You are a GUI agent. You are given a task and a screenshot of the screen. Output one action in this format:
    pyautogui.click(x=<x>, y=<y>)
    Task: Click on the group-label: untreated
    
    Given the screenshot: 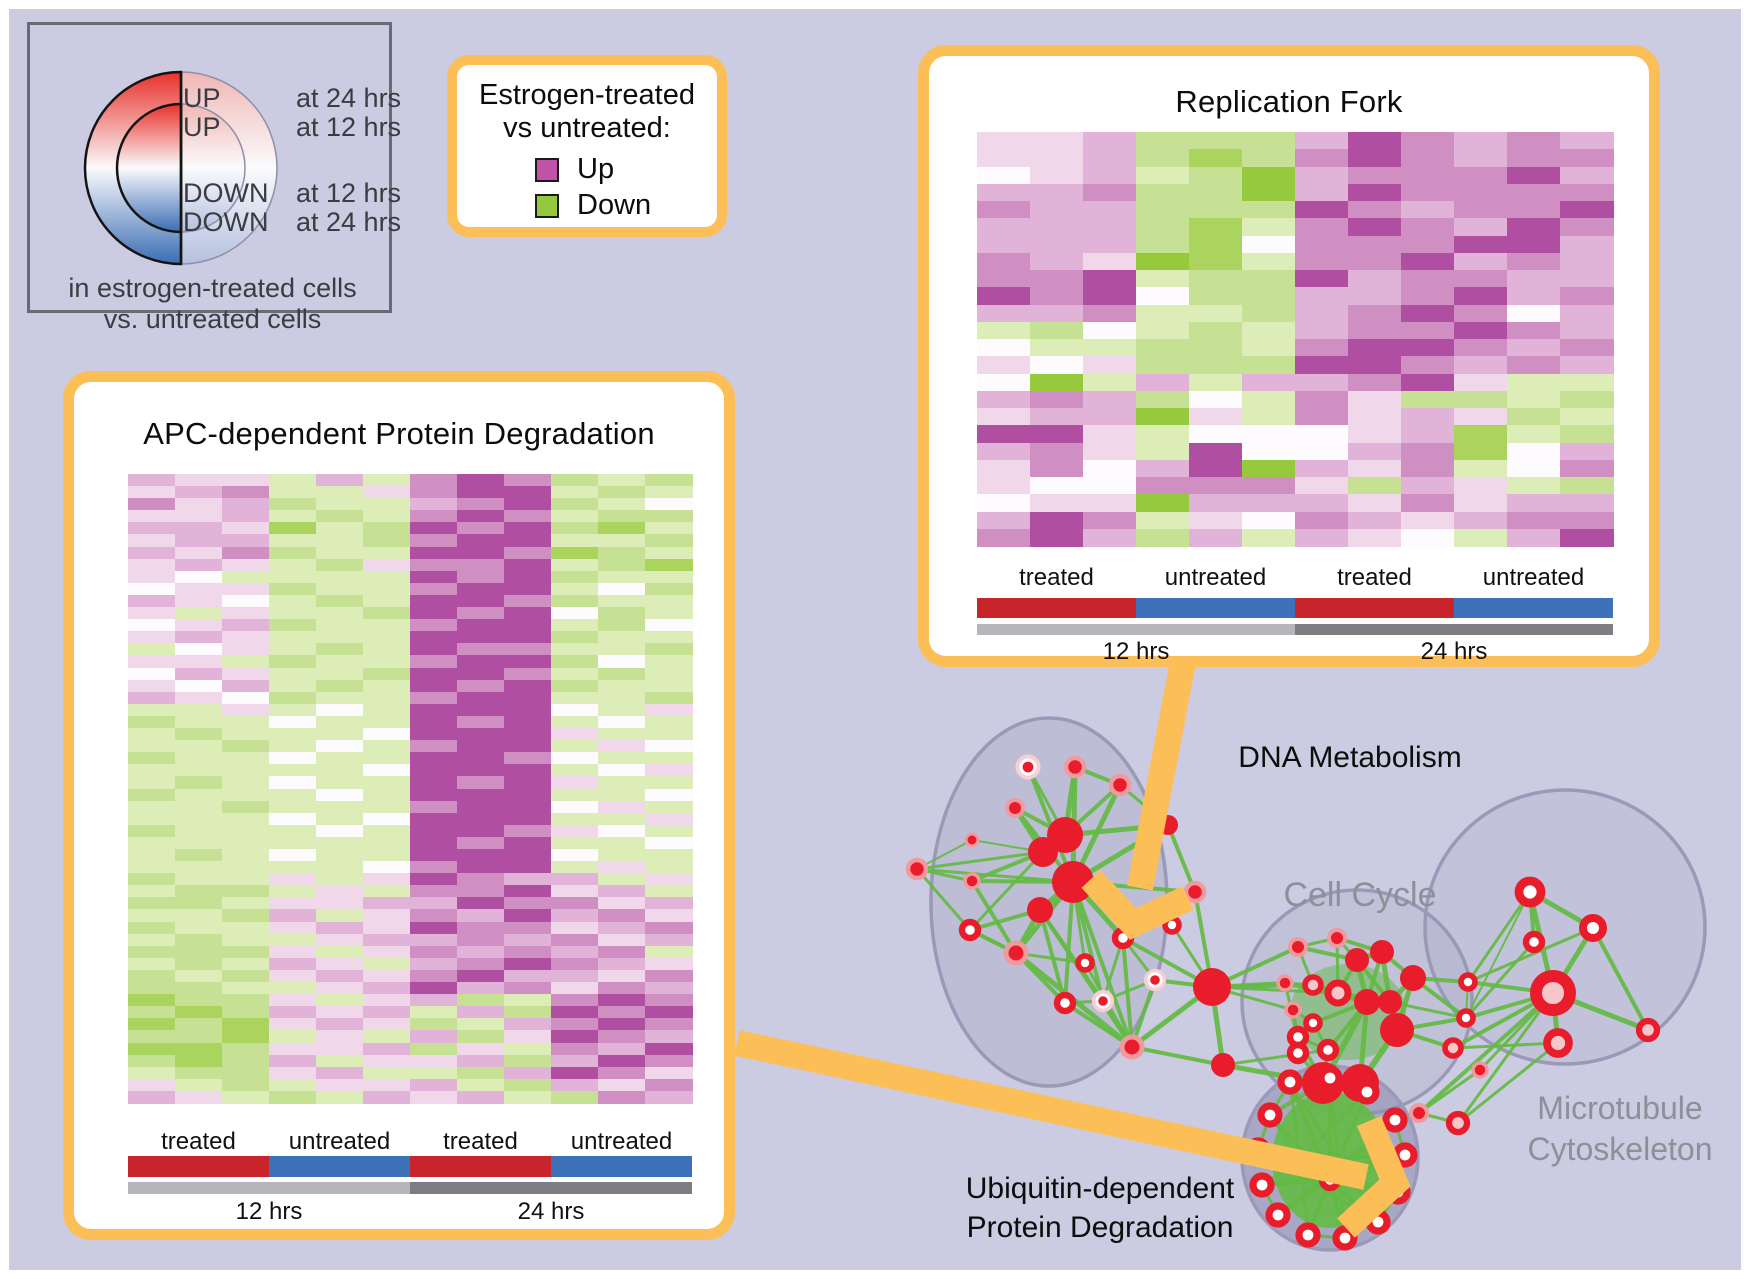 What is the action you would take?
    pyautogui.click(x=1533, y=577)
    